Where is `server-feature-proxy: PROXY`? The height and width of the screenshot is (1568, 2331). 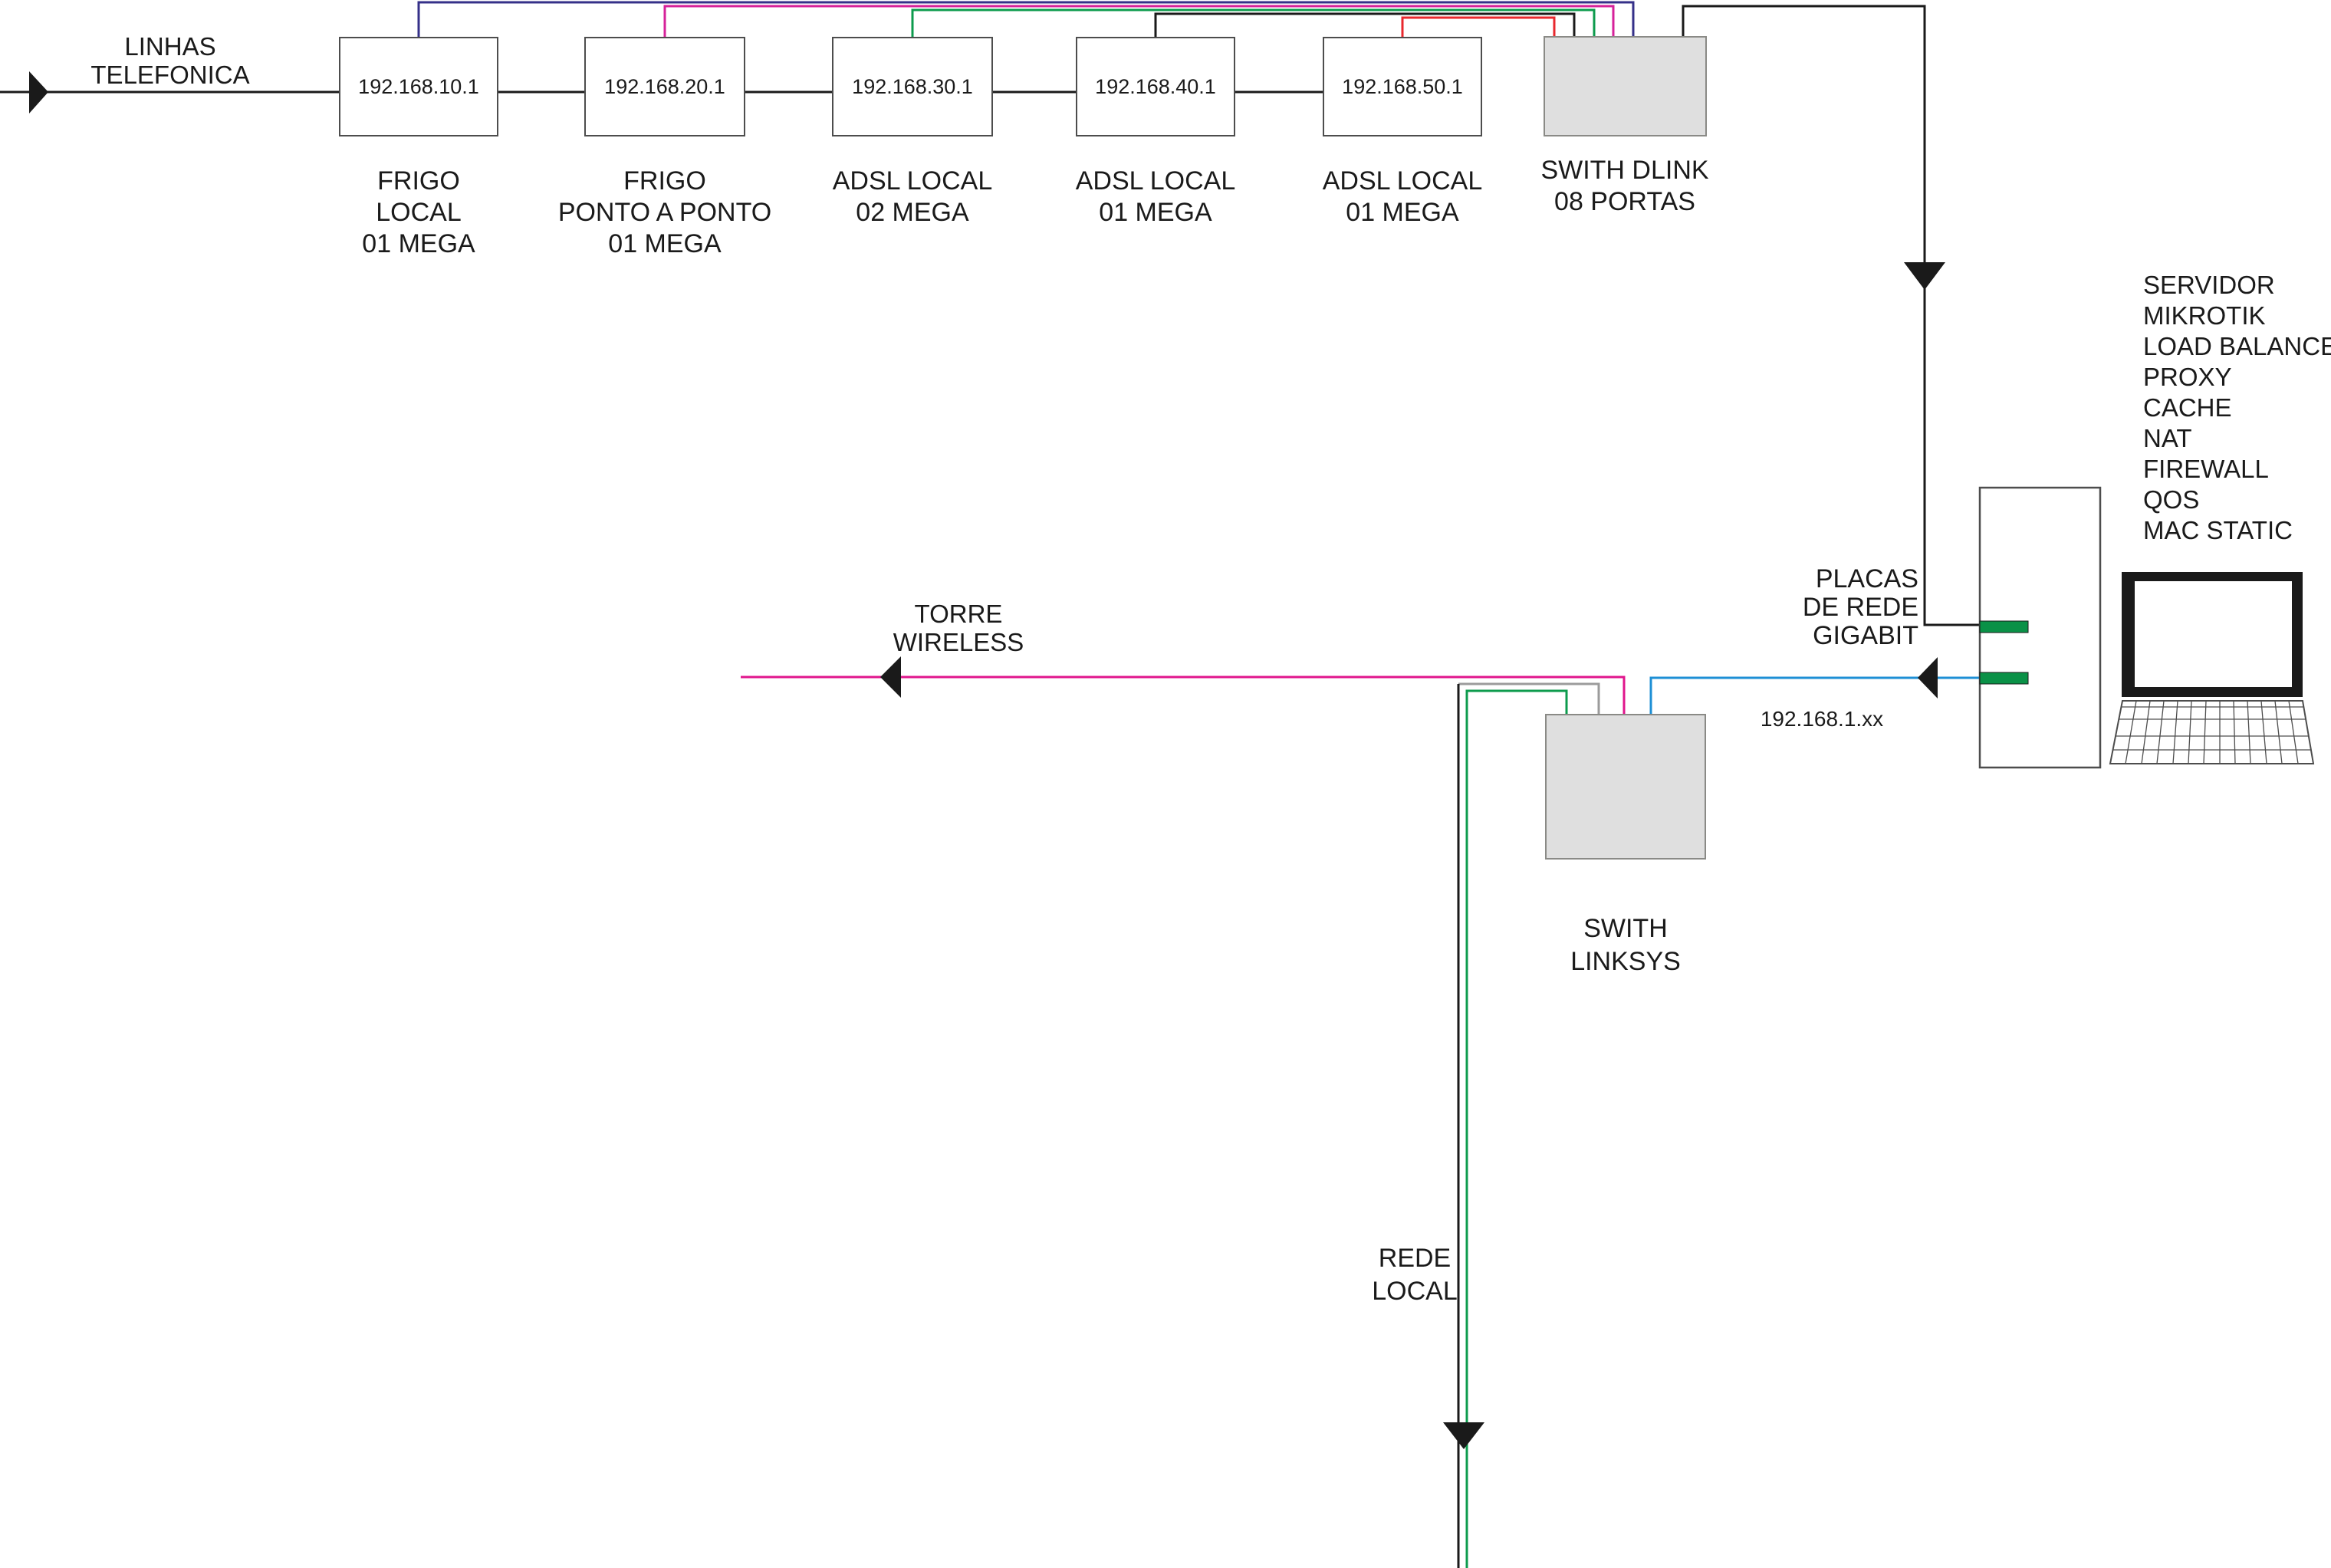 server-feature-proxy: PROXY is located at coordinates (2188, 377).